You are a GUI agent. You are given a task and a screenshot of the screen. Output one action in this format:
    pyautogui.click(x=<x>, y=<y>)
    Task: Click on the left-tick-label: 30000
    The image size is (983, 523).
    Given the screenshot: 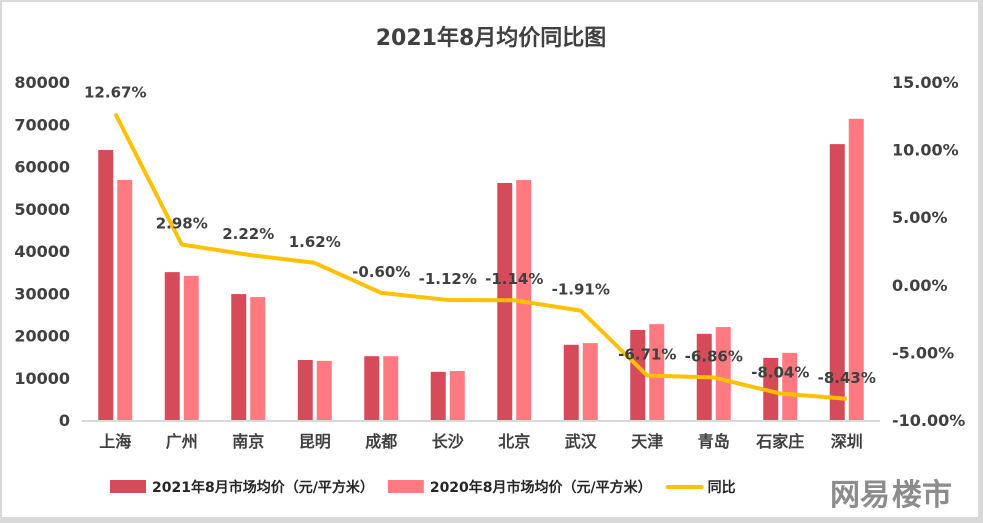 What is the action you would take?
    pyautogui.click(x=42, y=293)
    